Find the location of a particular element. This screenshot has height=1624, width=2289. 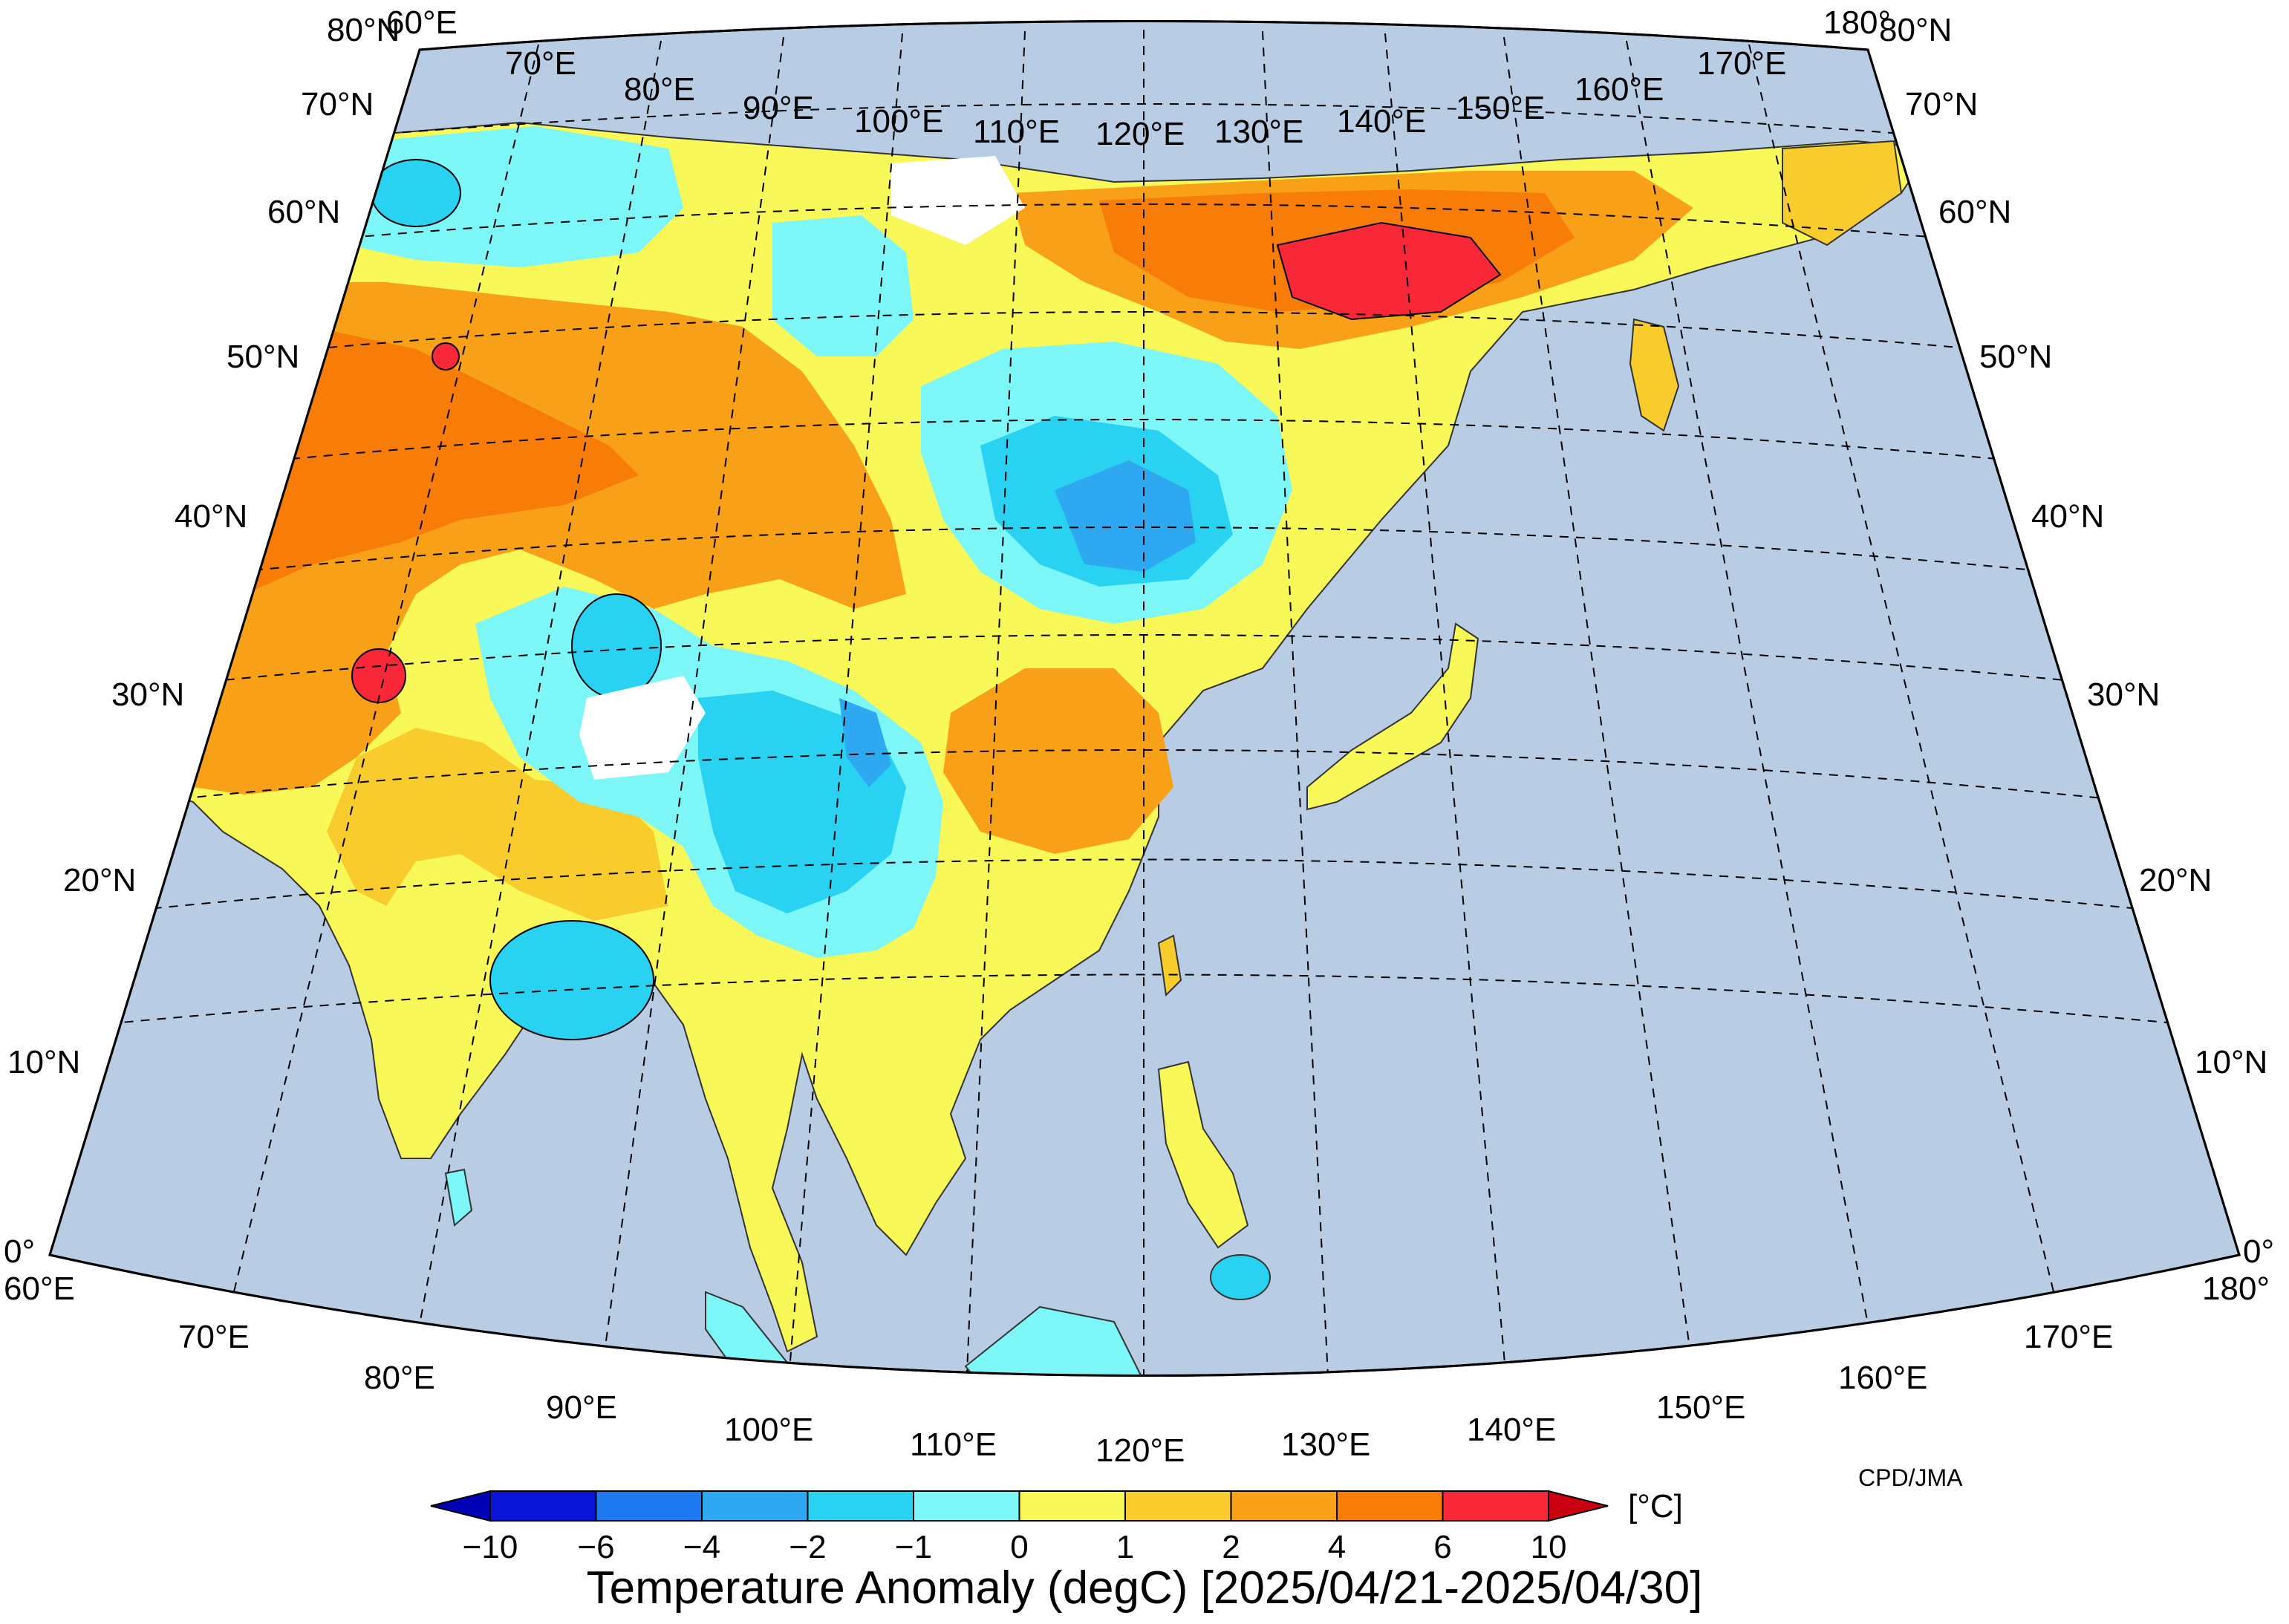

land-sri-lanka is located at coordinates (459, 1198).